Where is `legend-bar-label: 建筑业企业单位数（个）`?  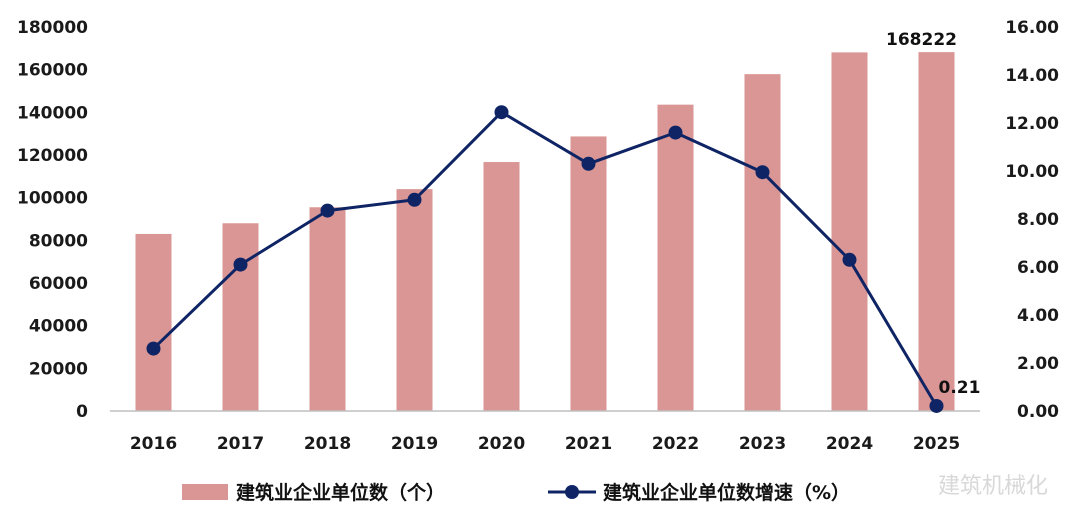 legend-bar-label: 建筑业企业单位数（个） is located at coordinates (340, 492).